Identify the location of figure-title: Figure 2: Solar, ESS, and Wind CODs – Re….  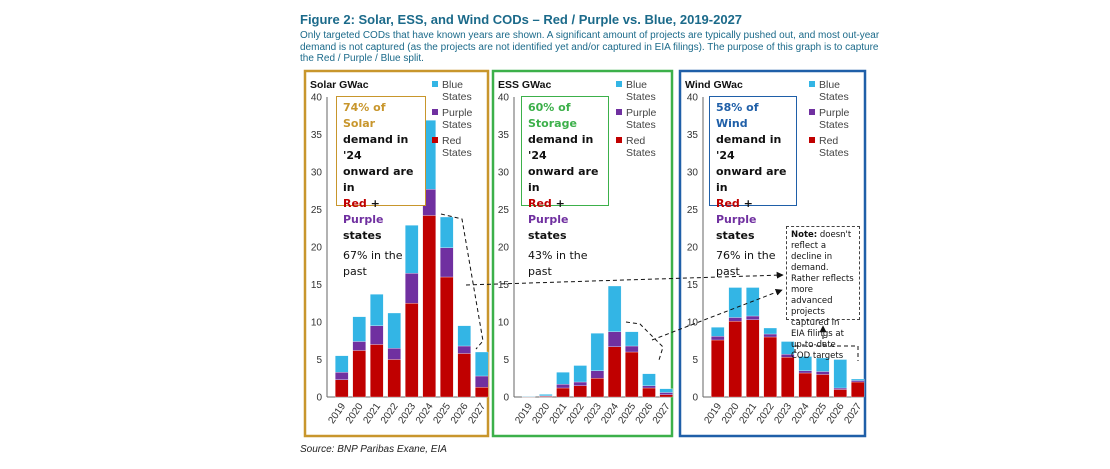
(521, 19).